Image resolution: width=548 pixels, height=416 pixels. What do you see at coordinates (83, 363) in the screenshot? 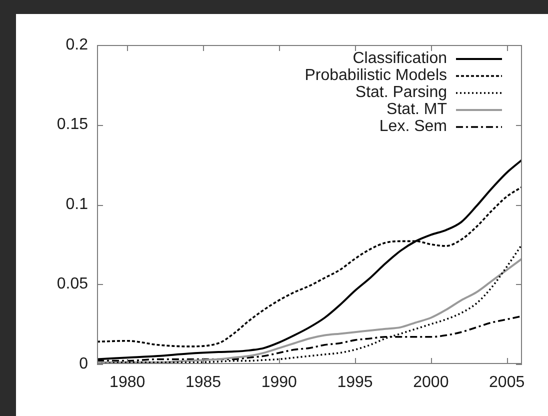
I see `y-tick-label: 0` at bounding box center [83, 363].